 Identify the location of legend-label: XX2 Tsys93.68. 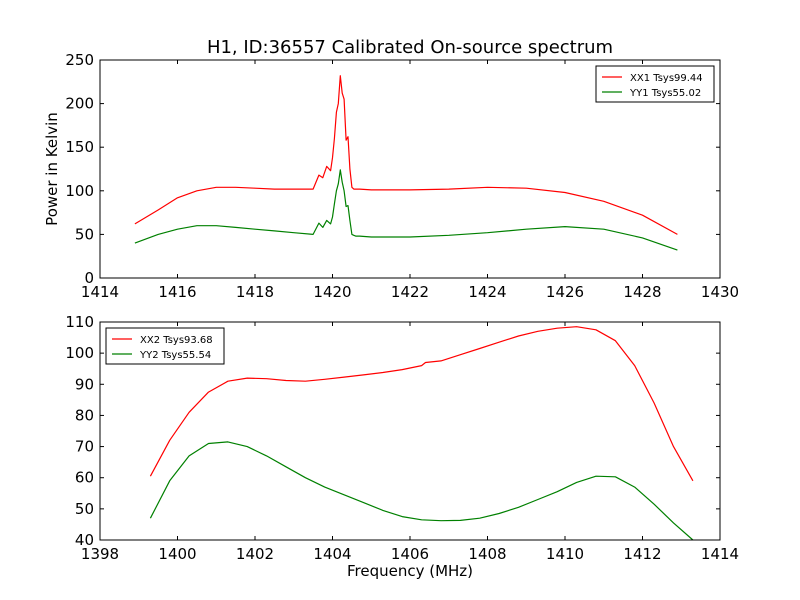
(176, 340).